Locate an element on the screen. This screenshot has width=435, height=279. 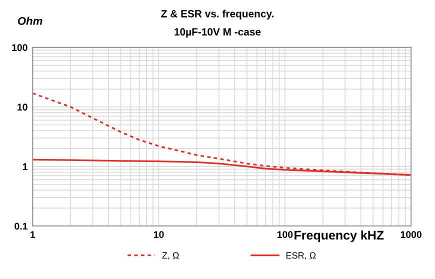
y-tick-label: 1 is located at coordinates (25, 166).